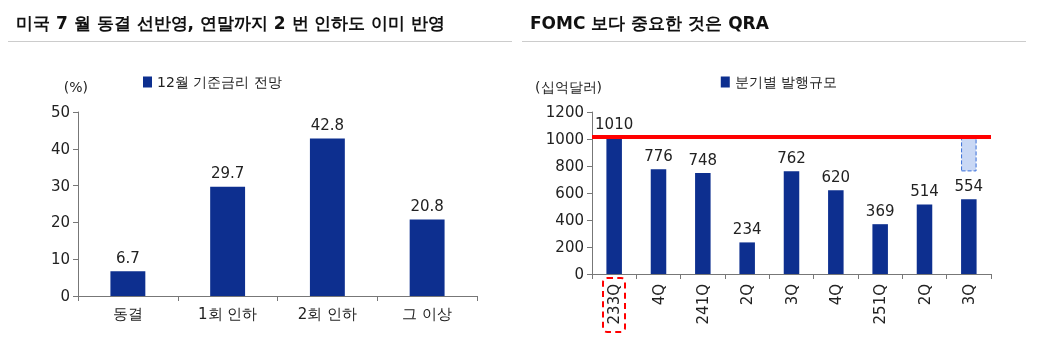 The width and height of the screenshot is (1048, 345). What do you see at coordinates (127, 313) in the screenshot?
I see `x-tick-label: 동결` at bounding box center [127, 313].